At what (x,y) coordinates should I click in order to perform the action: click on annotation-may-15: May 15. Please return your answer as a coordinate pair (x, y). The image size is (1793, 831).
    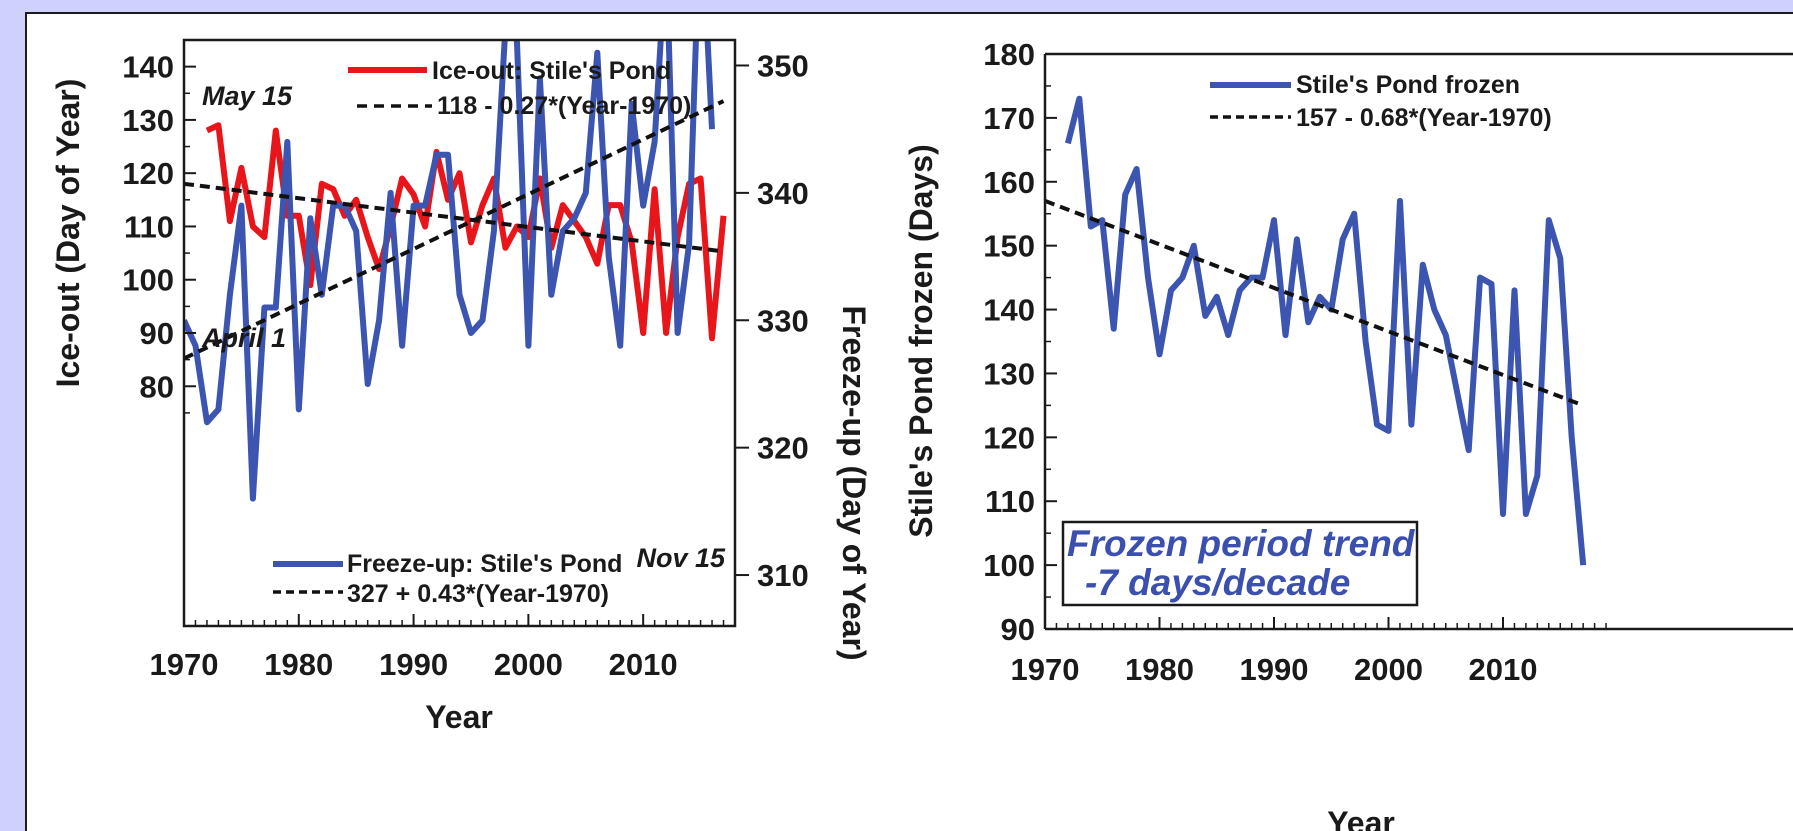
    Looking at the image, I should click on (247, 96).